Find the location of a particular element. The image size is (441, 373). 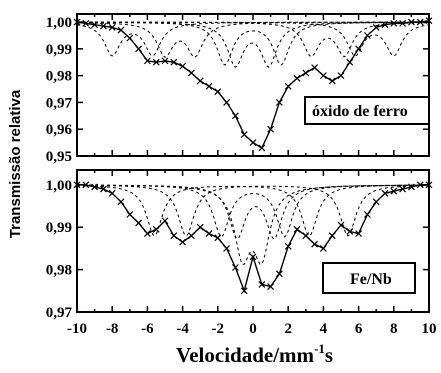

x-tick-label: -10 is located at coordinates (77, 329).